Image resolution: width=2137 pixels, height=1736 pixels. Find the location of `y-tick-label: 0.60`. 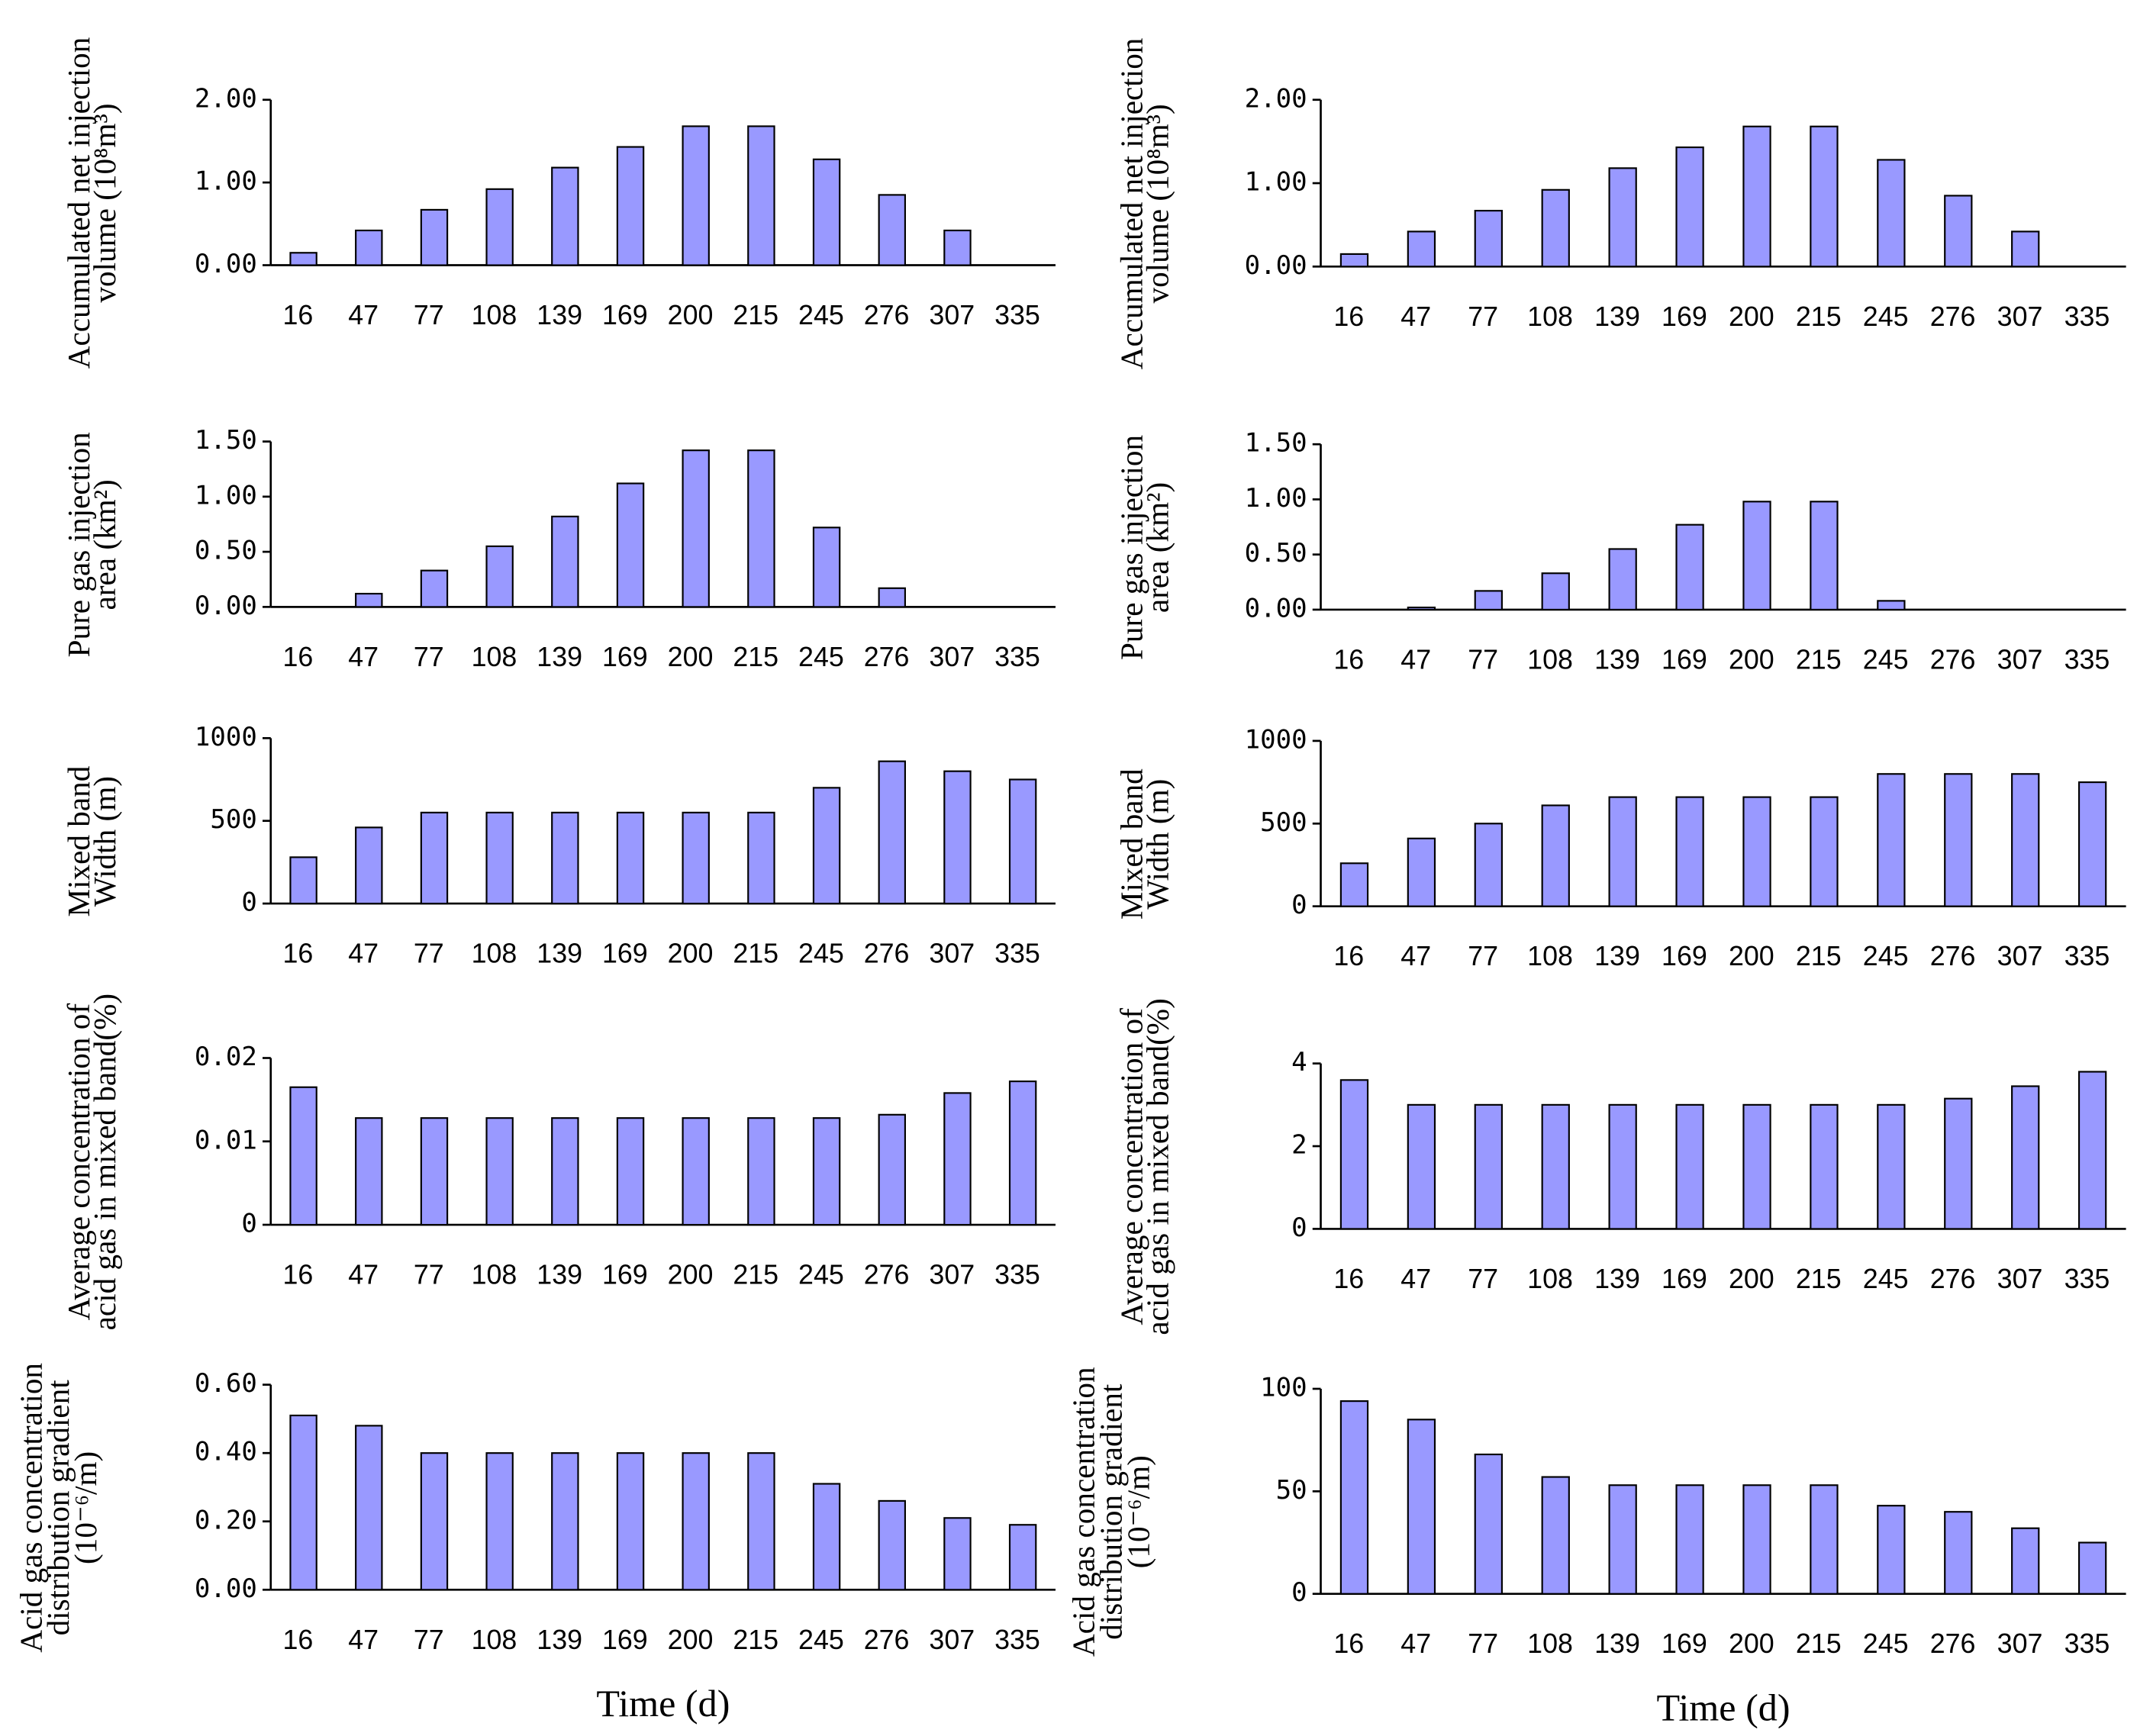

y-tick-label: 0.60 is located at coordinates (226, 1383).